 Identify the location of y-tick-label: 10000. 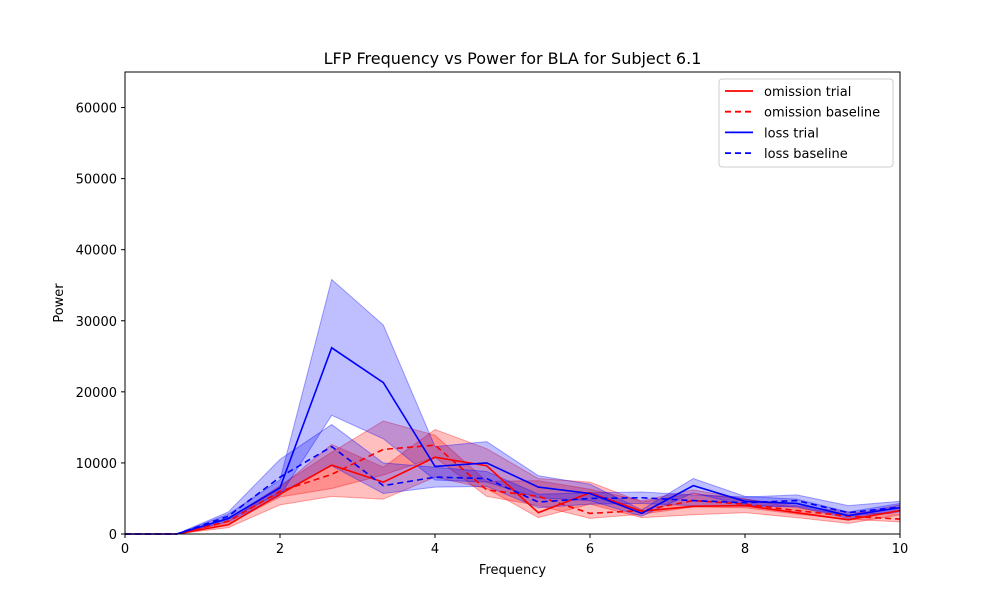
(96, 464).